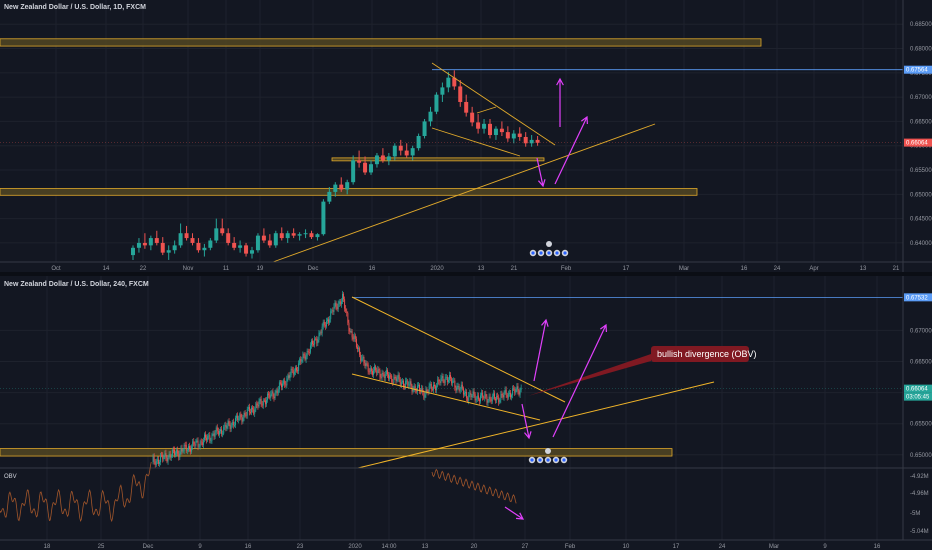 This screenshot has width=932, height=550. I want to click on h4-bullish-arrow-up-head, so click(545, 322).